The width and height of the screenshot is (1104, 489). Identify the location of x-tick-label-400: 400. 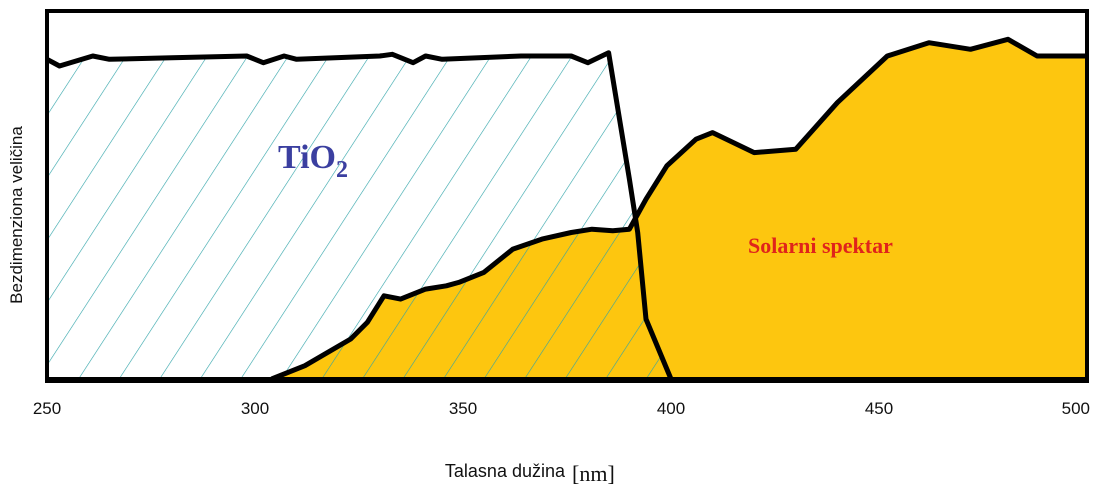
(671, 408).